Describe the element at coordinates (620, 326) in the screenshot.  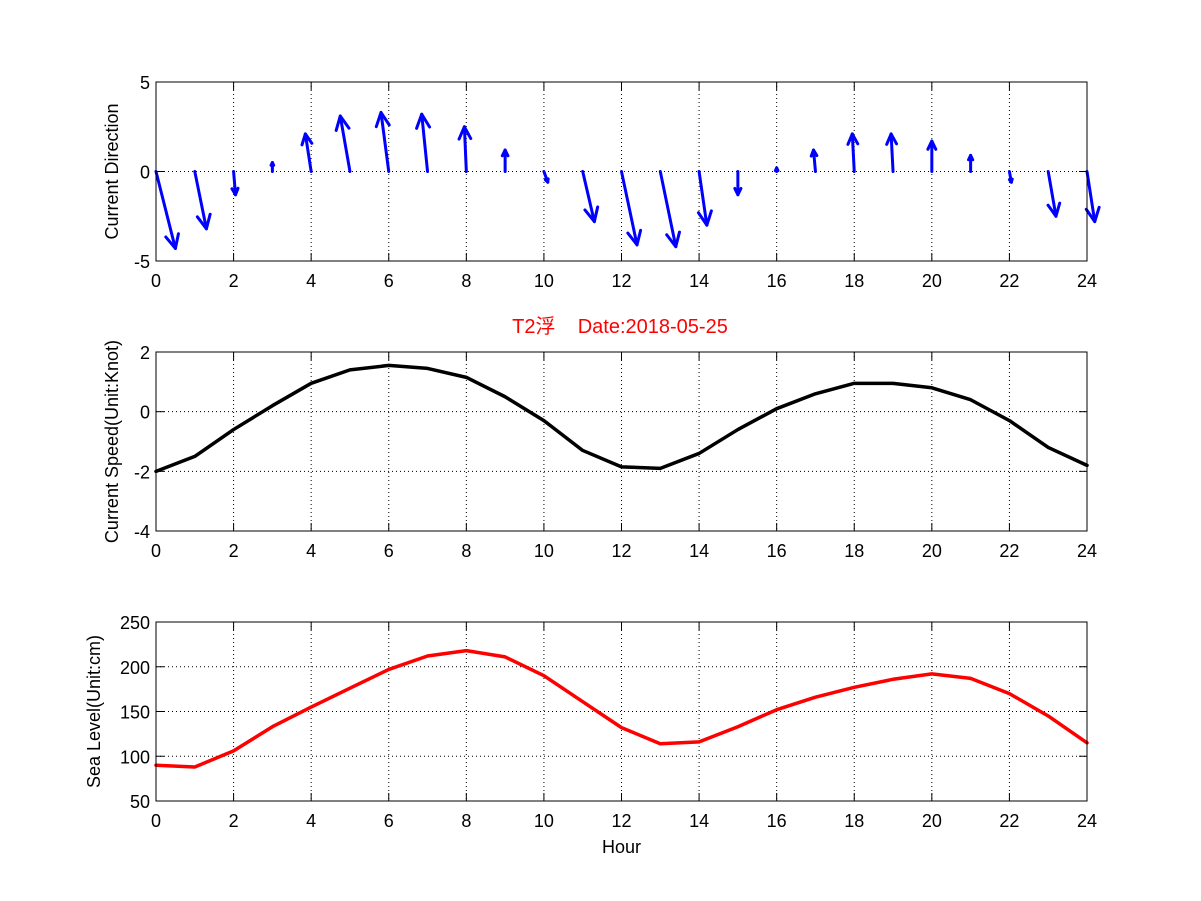
I see `figure-title: T2浮 Date:2018-05-25` at that location.